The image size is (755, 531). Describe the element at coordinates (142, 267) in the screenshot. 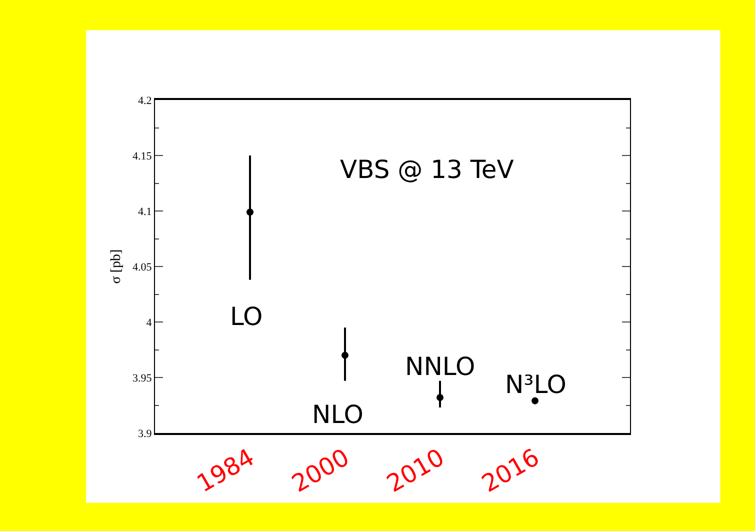

I see `y-tick-label: 4.05` at that location.